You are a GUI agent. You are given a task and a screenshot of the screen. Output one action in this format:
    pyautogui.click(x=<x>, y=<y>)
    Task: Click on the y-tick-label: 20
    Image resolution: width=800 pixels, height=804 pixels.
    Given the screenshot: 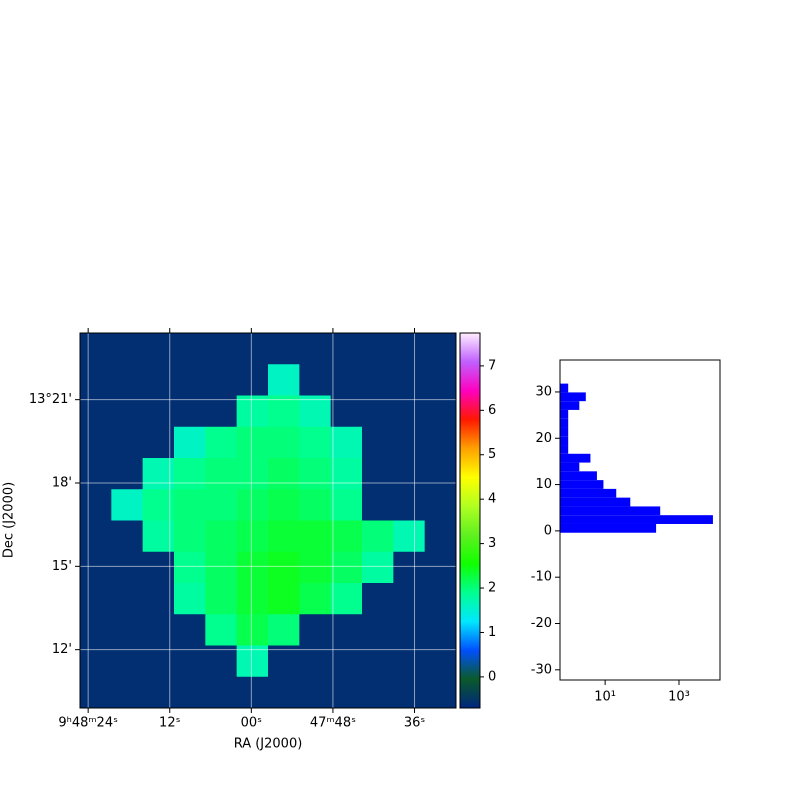 What is the action you would take?
    pyautogui.click(x=543, y=438)
    